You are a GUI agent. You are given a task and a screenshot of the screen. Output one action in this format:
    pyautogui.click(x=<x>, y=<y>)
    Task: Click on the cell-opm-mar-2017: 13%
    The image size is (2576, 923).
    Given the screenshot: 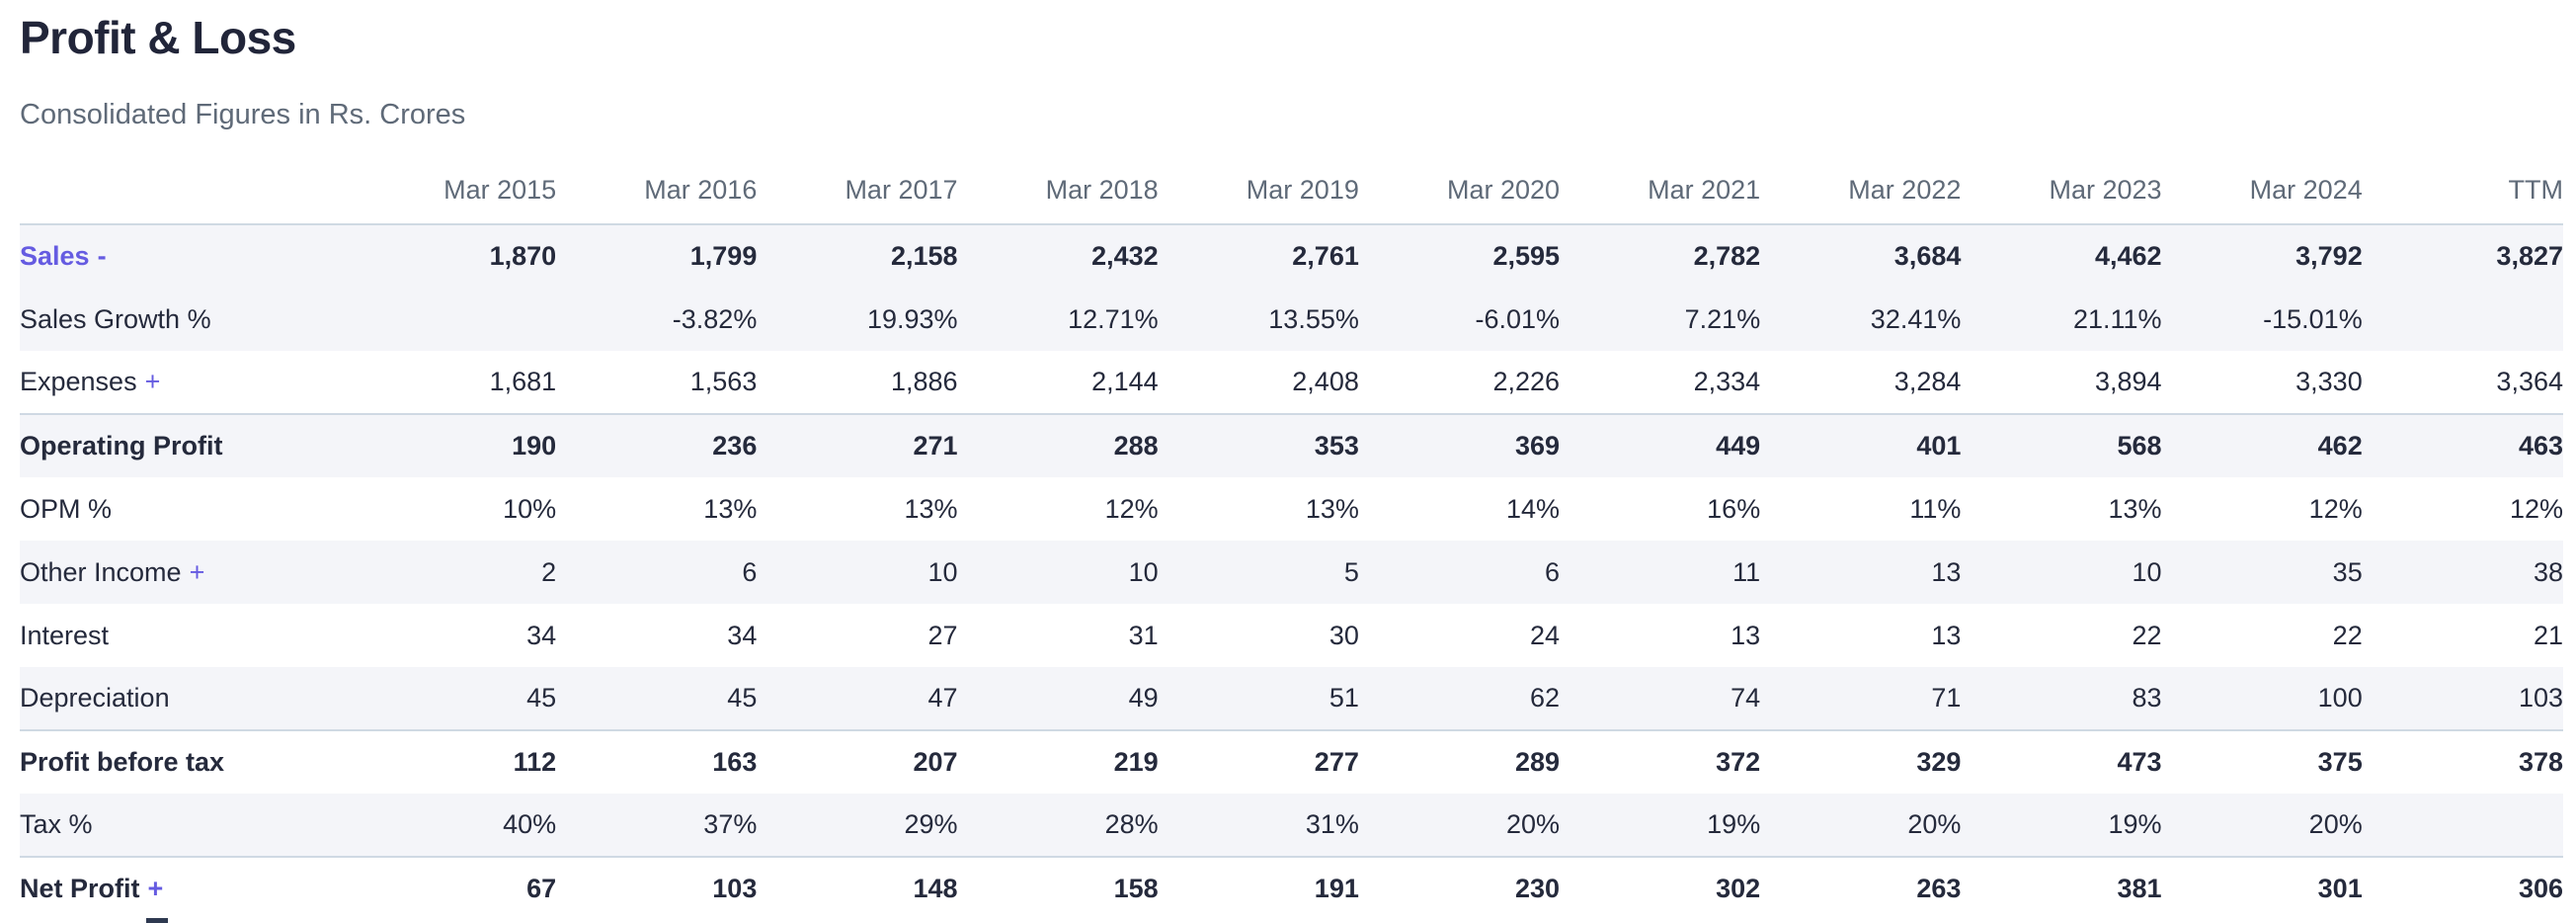 What is the action you would take?
    pyautogui.click(x=931, y=508)
    